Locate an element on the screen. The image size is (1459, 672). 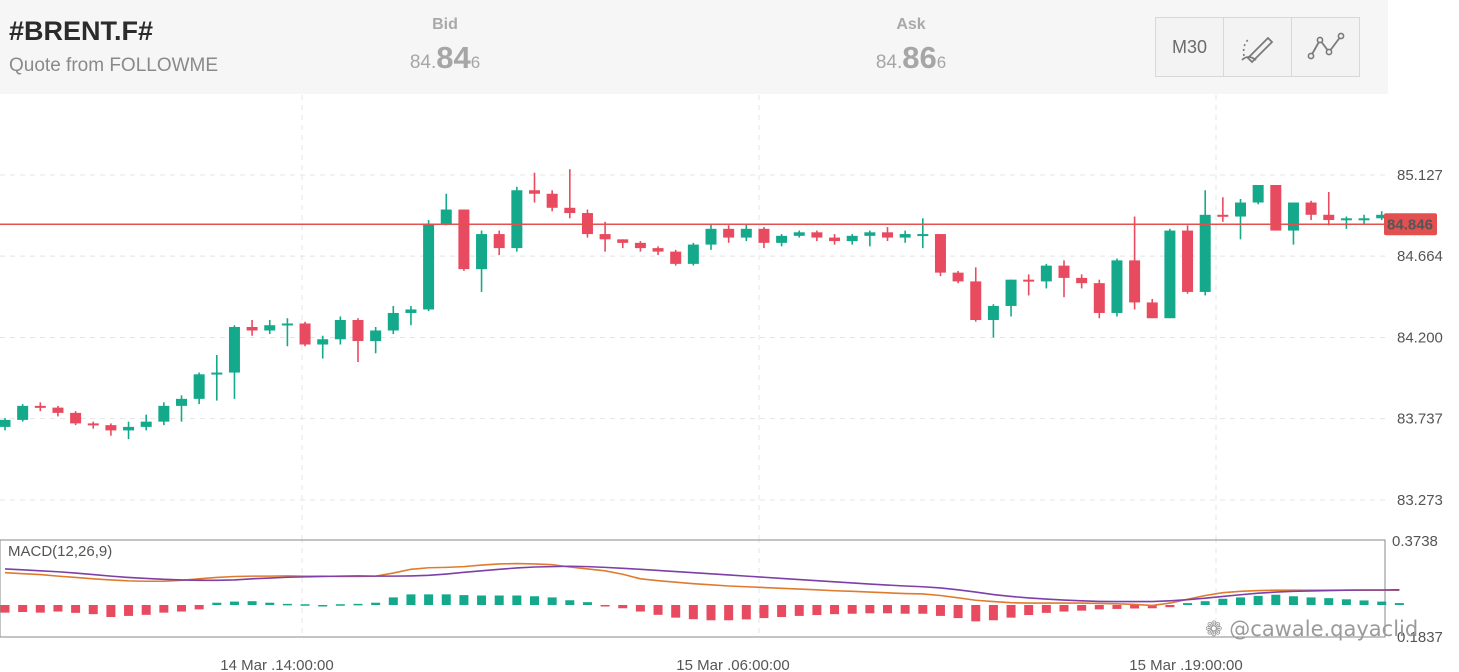
draw-tool-button is located at coordinates (1258, 47).